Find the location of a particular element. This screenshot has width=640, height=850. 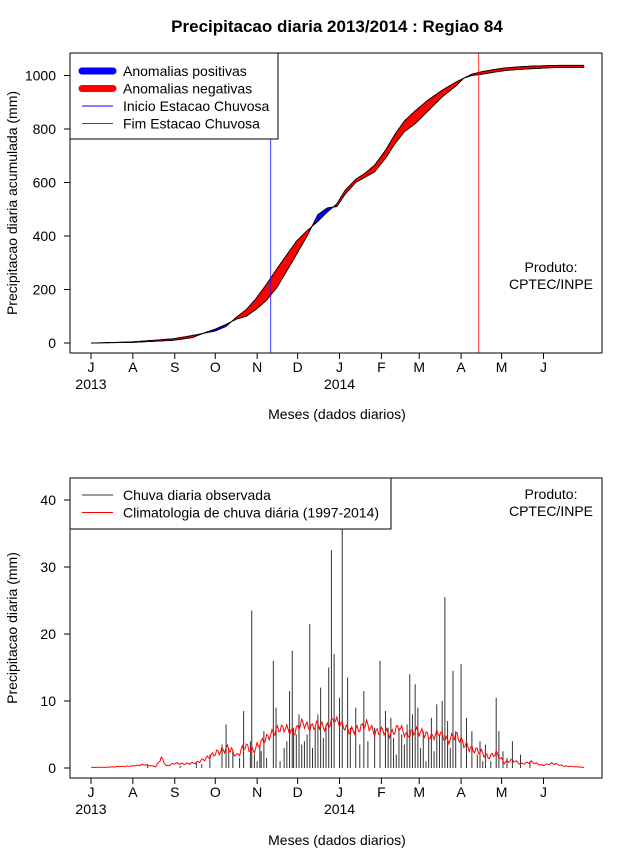

season-lines is located at coordinates (375, 203).